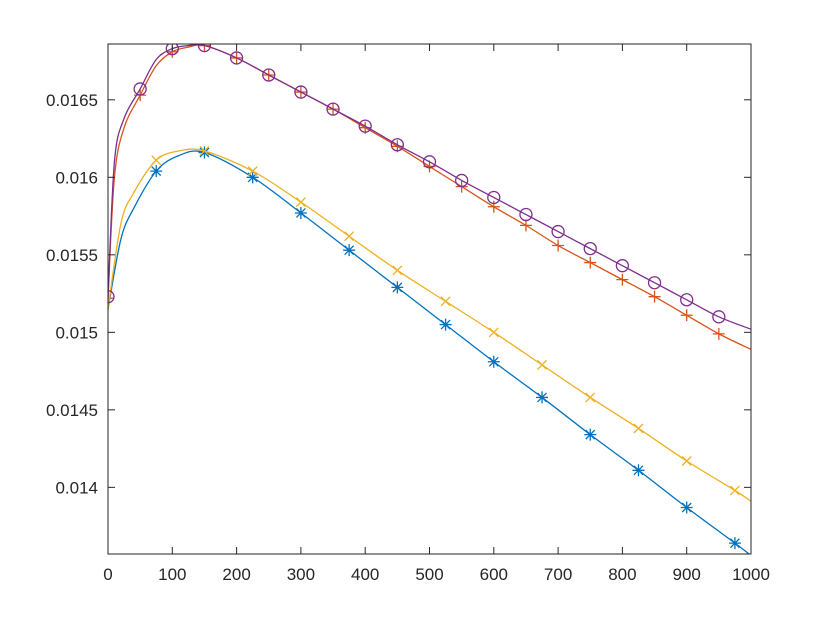 This screenshot has width=830, height=623. I want to click on y-tick-label: 0.015, so click(76, 332).